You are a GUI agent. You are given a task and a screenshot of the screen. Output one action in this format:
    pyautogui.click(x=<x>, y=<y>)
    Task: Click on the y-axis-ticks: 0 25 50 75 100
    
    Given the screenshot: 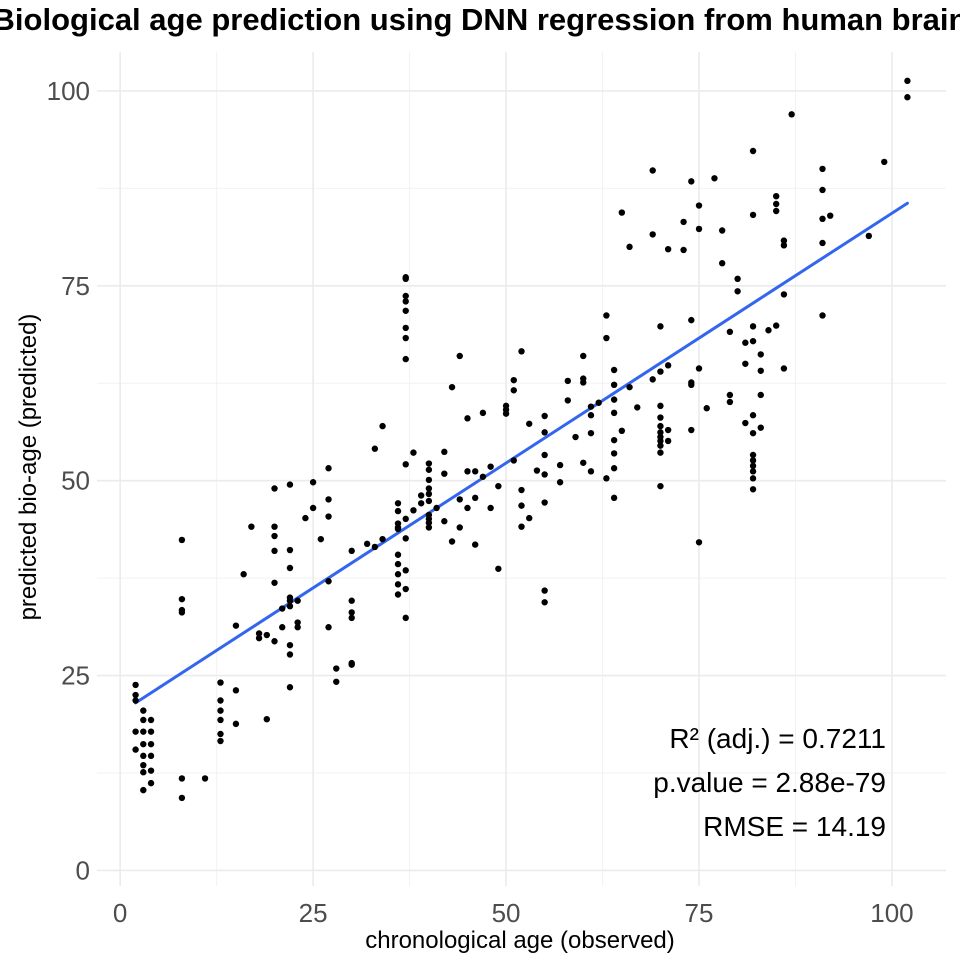 What is the action you would take?
    pyautogui.click(x=68, y=480)
    